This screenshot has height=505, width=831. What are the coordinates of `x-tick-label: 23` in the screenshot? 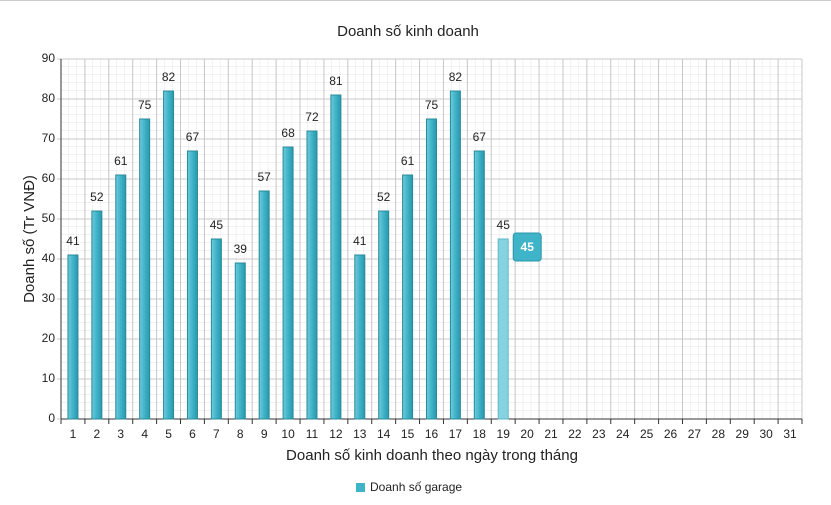 It's located at (599, 434).